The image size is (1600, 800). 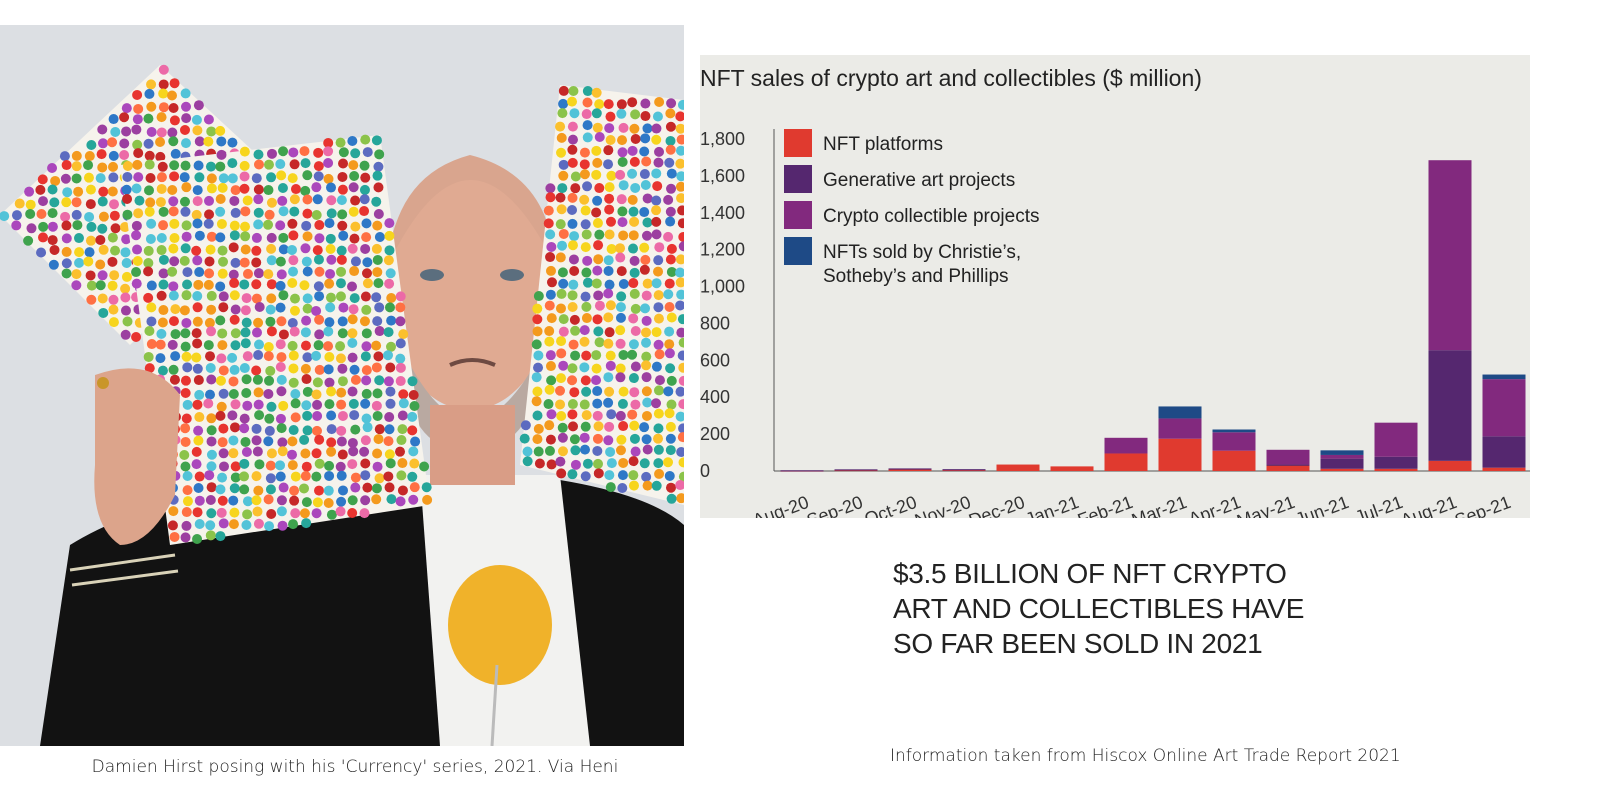 I want to click on x-tick-label: Oct-20, so click(x=891, y=505).